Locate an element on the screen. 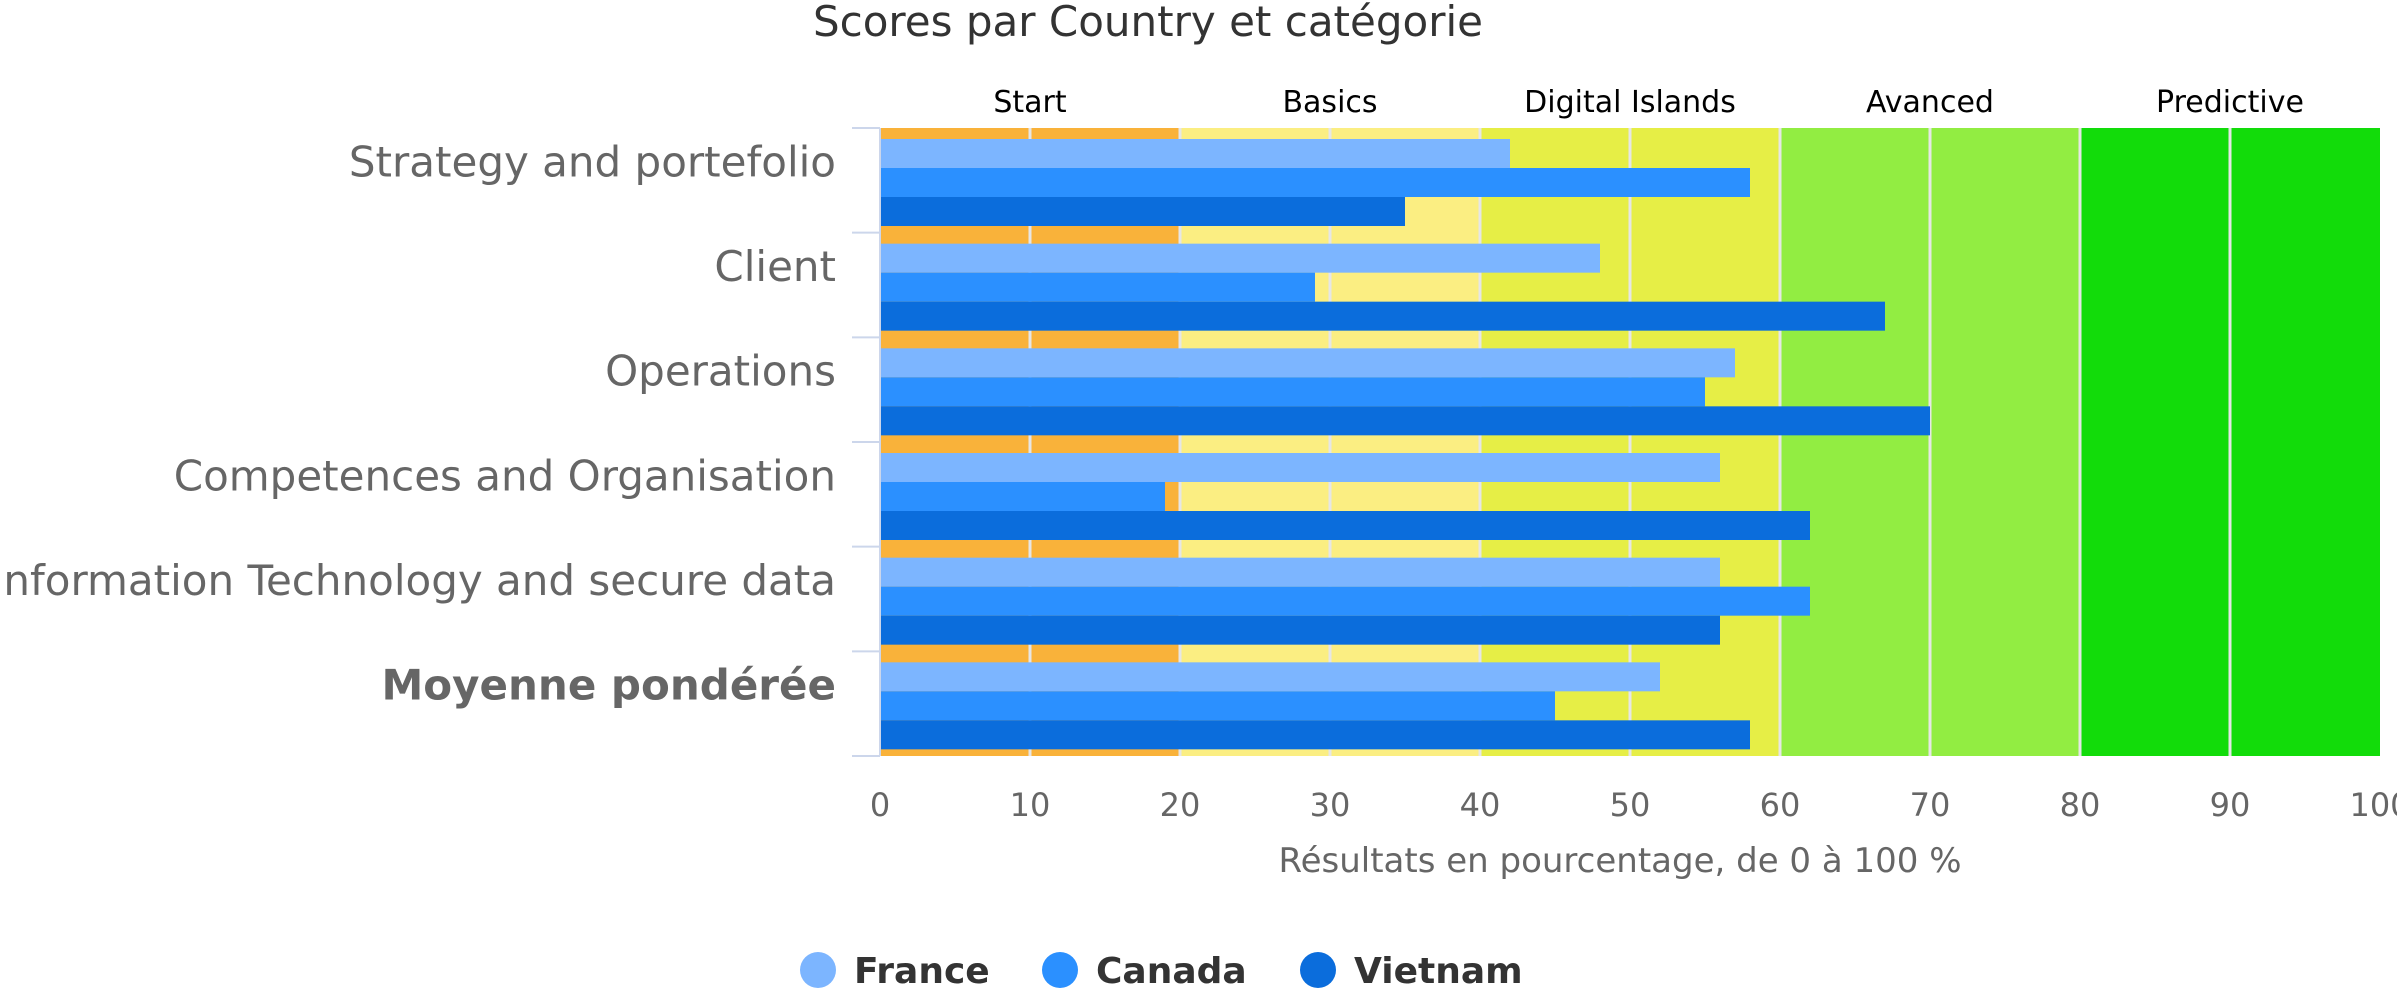 The image size is (2397, 1000). chart-title: Scores par Country et catégorie is located at coordinates (1148, 23).